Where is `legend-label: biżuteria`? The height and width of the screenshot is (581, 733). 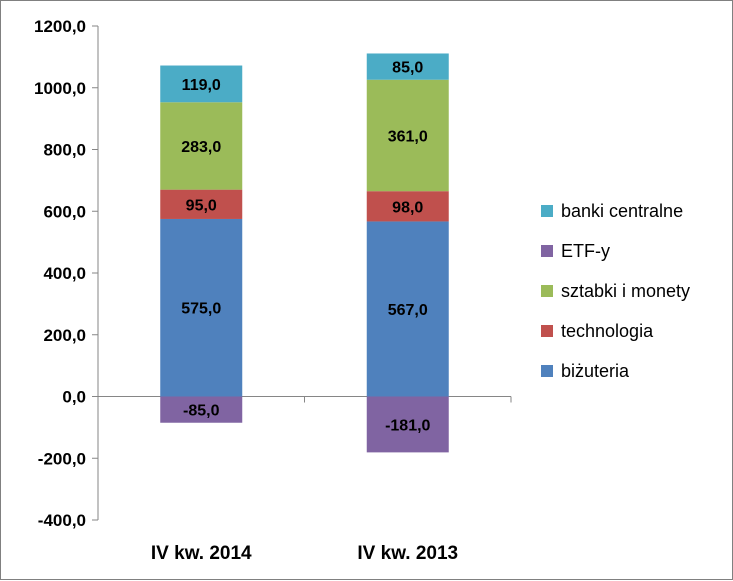 legend-label: biżuteria is located at coordinates (595, 371).